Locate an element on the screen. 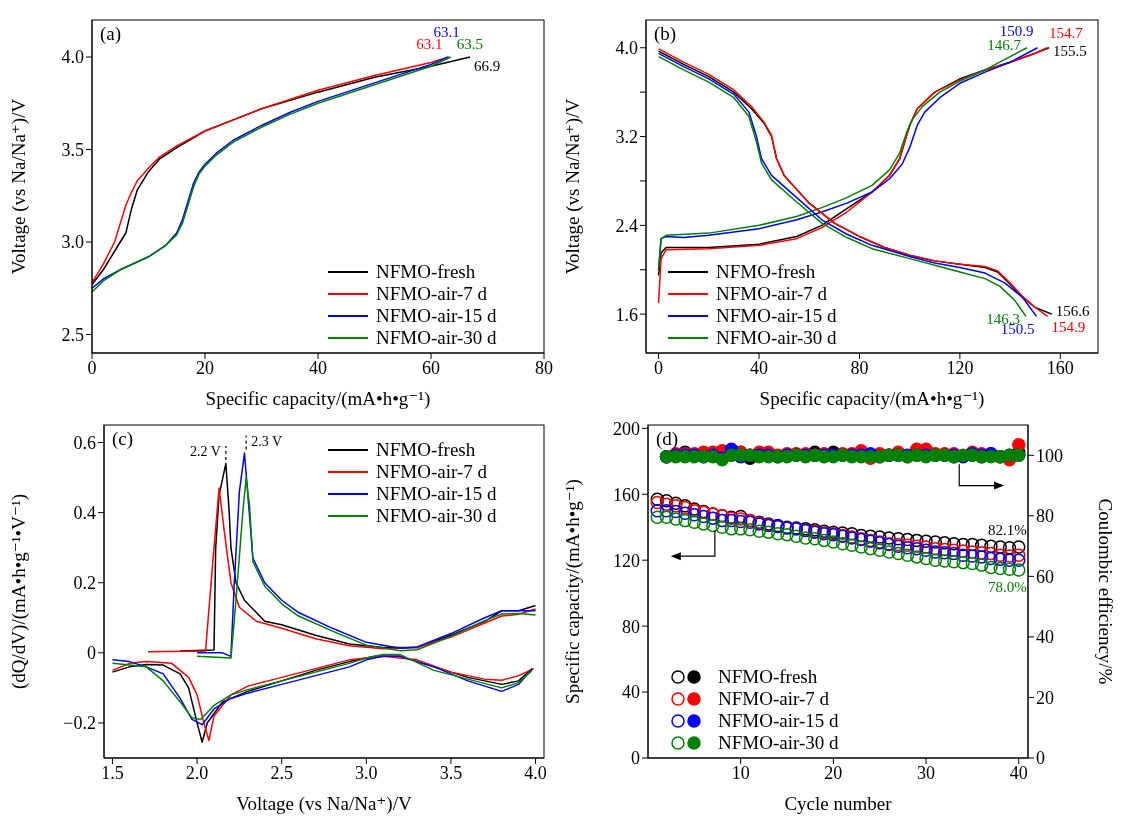  annotation: 154.7 is located at coordinates (1066, 32).